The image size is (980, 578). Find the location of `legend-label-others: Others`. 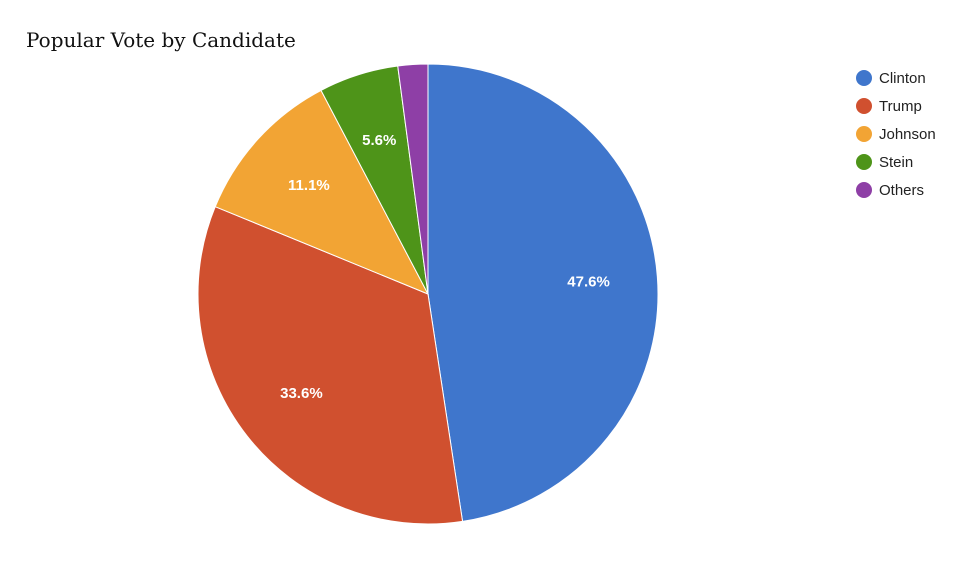

legend-label-others: Others is located at coordinates (902, 190).